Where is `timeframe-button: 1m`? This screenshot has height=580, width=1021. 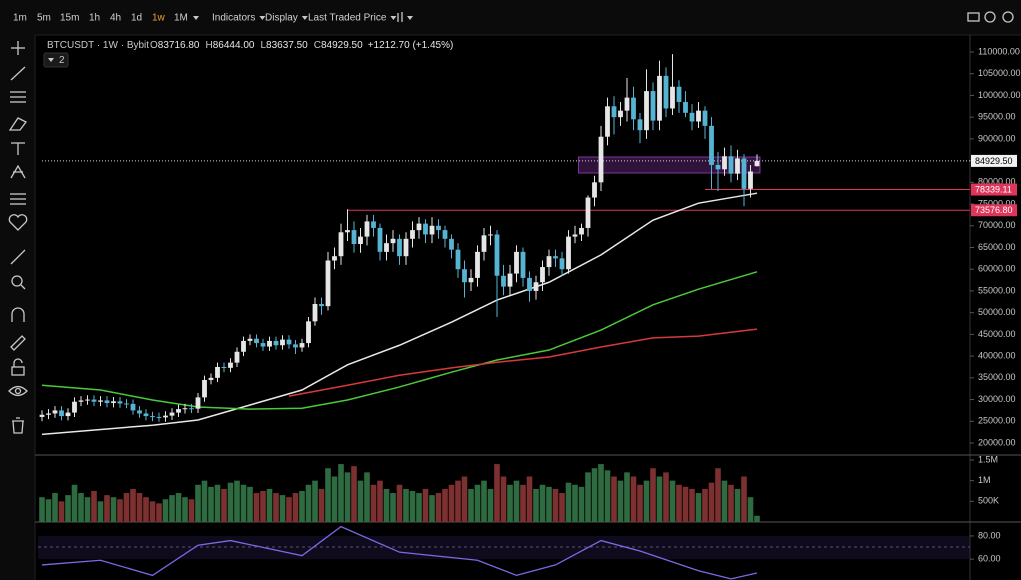 timeframe-button: 1m is located at coordinates (20, 18).